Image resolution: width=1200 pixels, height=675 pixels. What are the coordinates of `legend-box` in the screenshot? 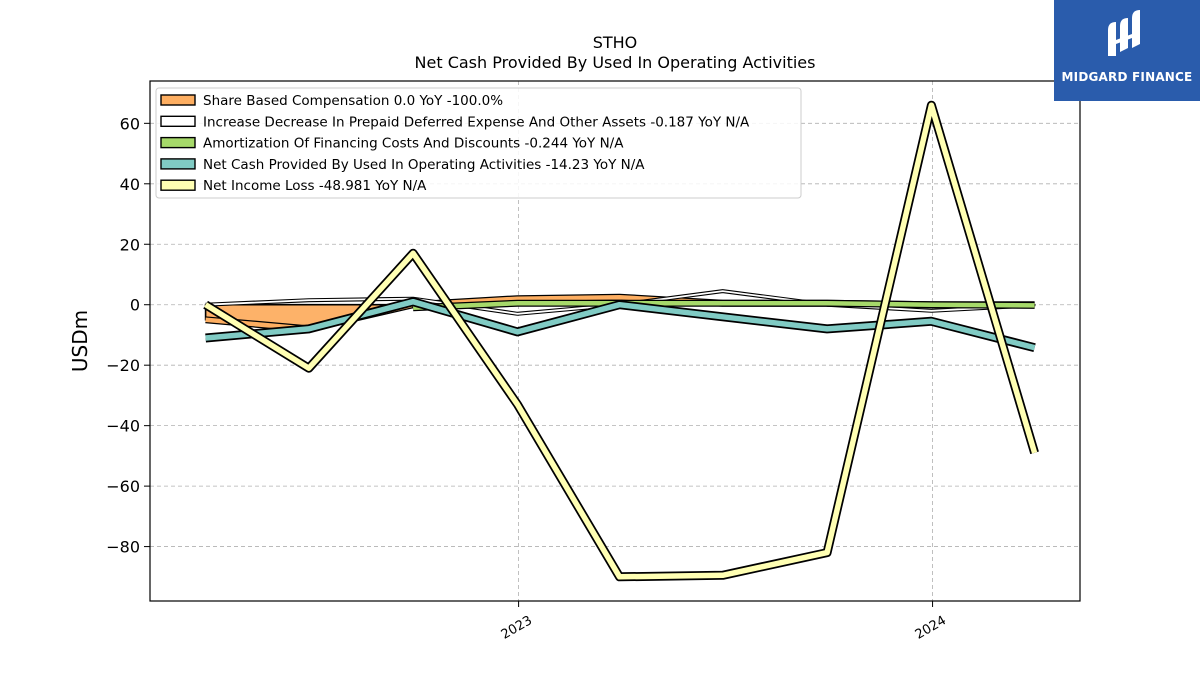 It's located at (478, 143).